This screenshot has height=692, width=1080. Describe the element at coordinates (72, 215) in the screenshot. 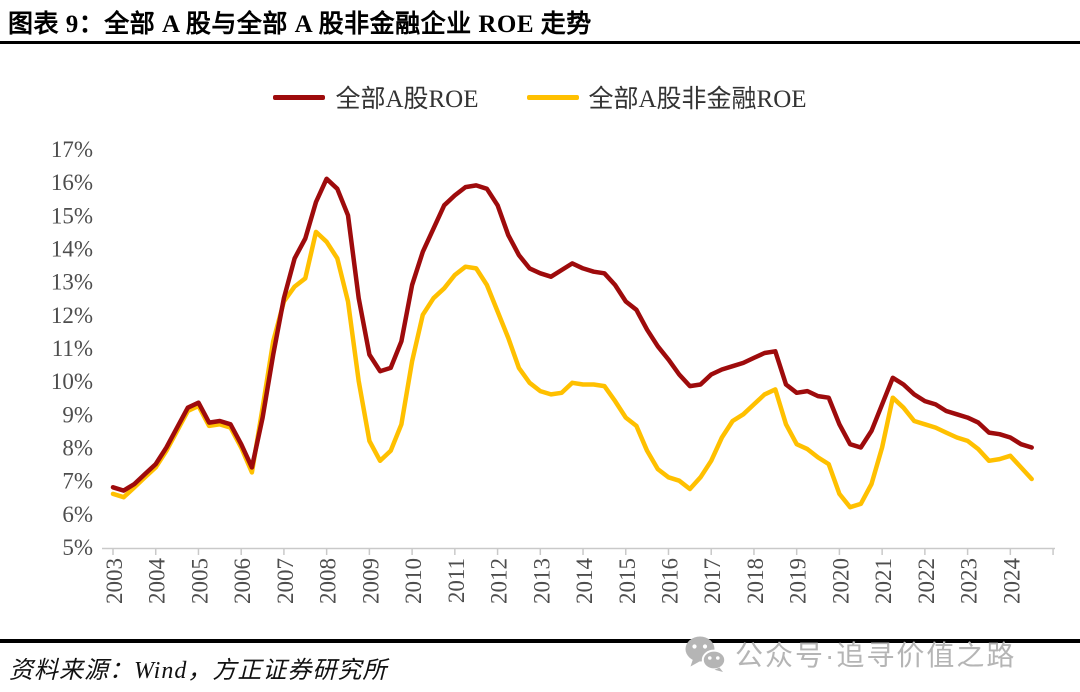

I see `y-axis-label: 15%` at that location.